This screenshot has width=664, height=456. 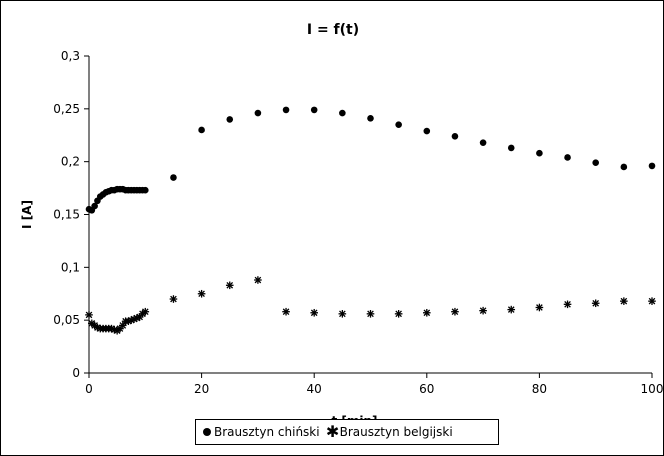 What do you see at coordinates (426, 389) in the screenshot?
I see `x-tick-label: 60` at bounding box center [426, 389].